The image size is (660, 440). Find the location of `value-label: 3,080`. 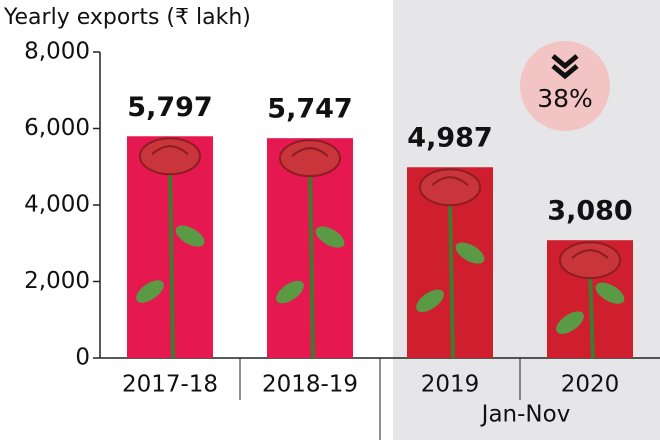

value-label: 3,080 is located at coordinates (589, 211).